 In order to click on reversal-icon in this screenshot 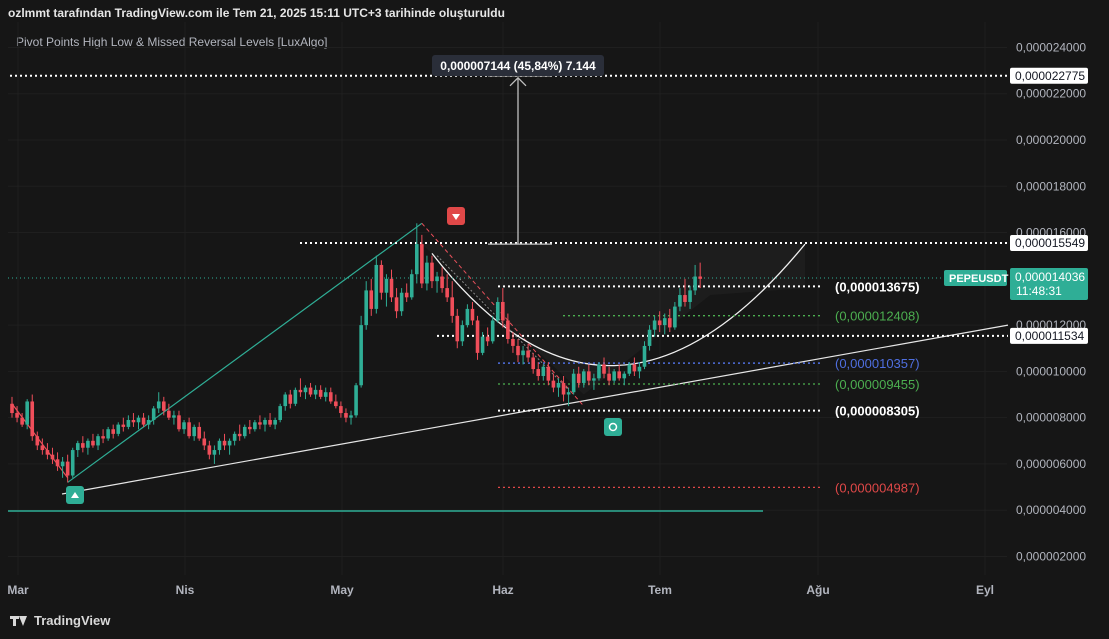, I will do `click(613, 427)`.